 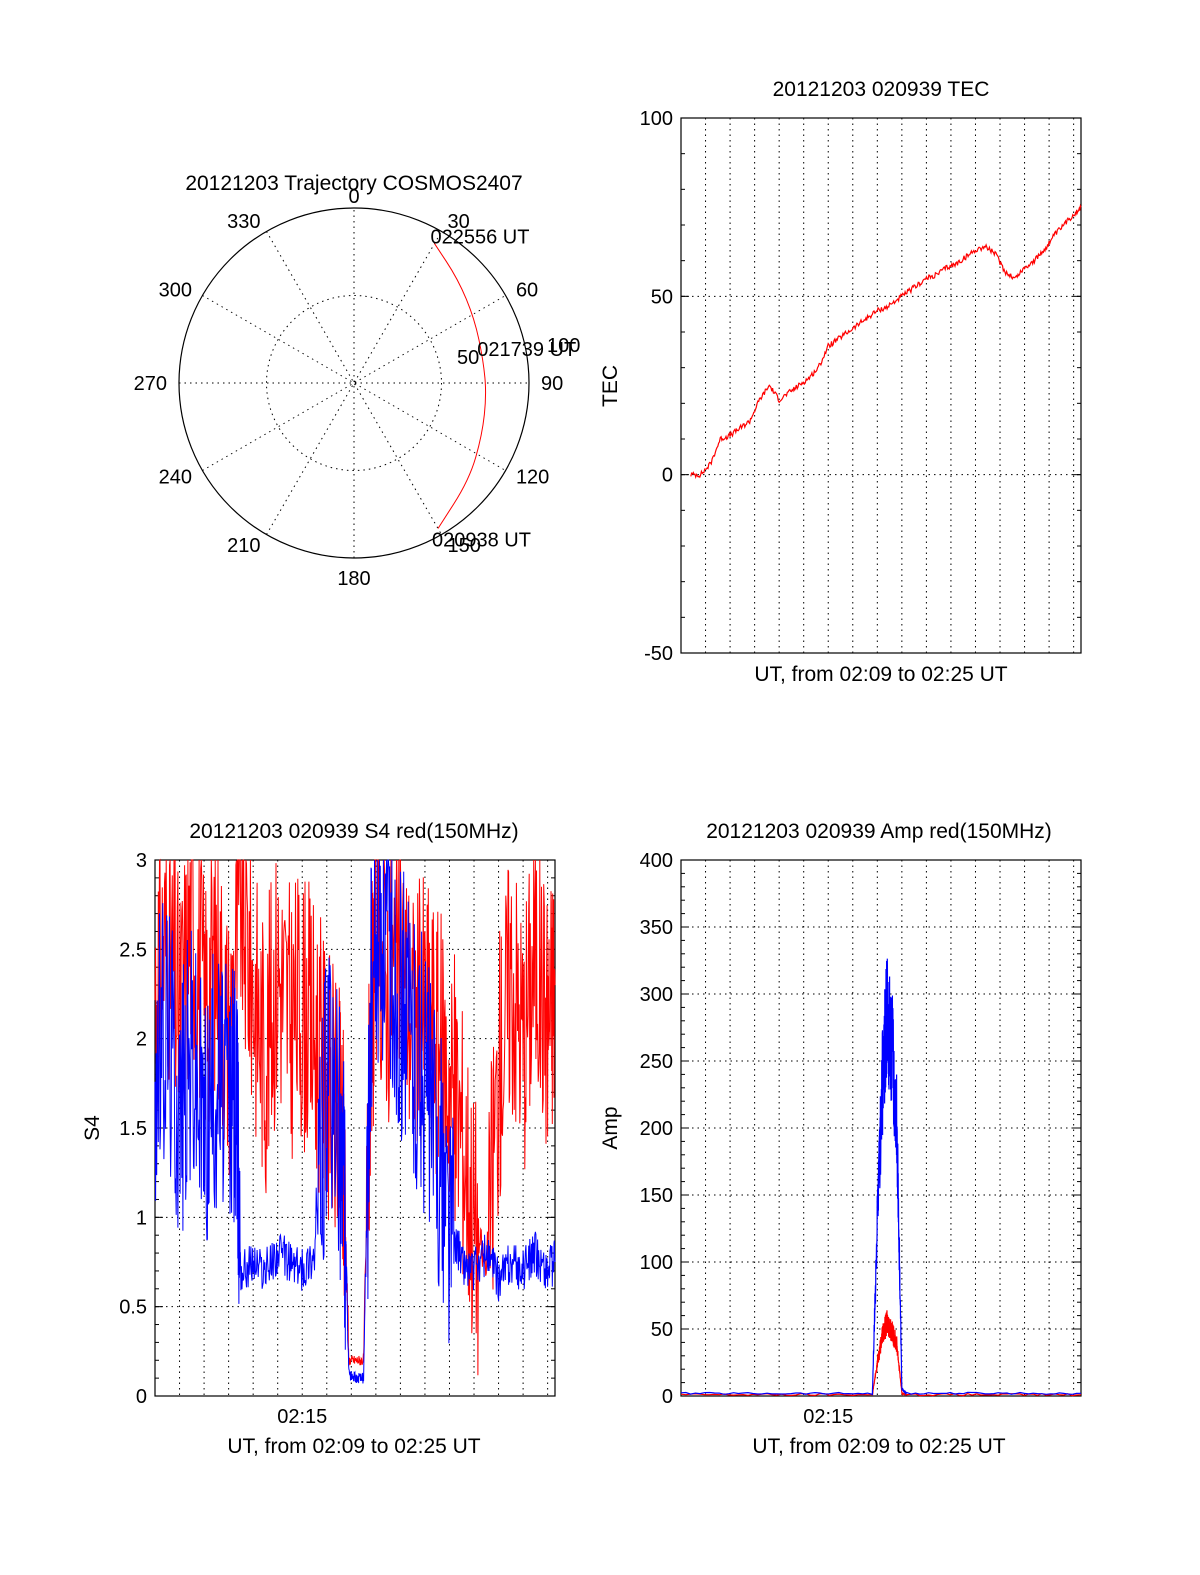 I want to click on tec-plot-frame, so click(x=881, y=385).